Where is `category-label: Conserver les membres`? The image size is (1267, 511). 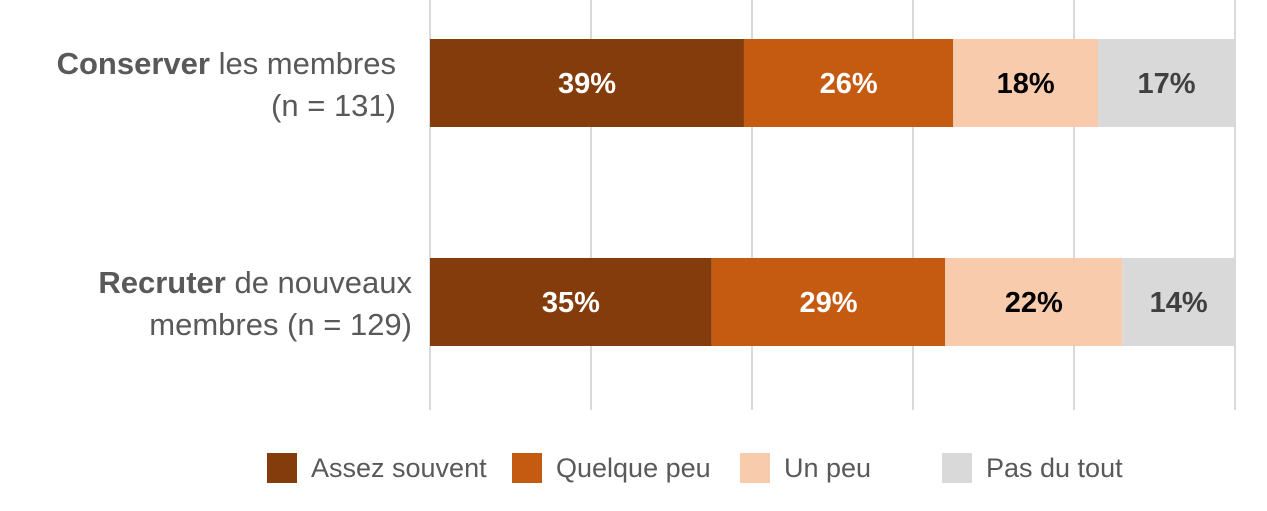
category-label: Conserver les membres is located at coordinates (226, 63).